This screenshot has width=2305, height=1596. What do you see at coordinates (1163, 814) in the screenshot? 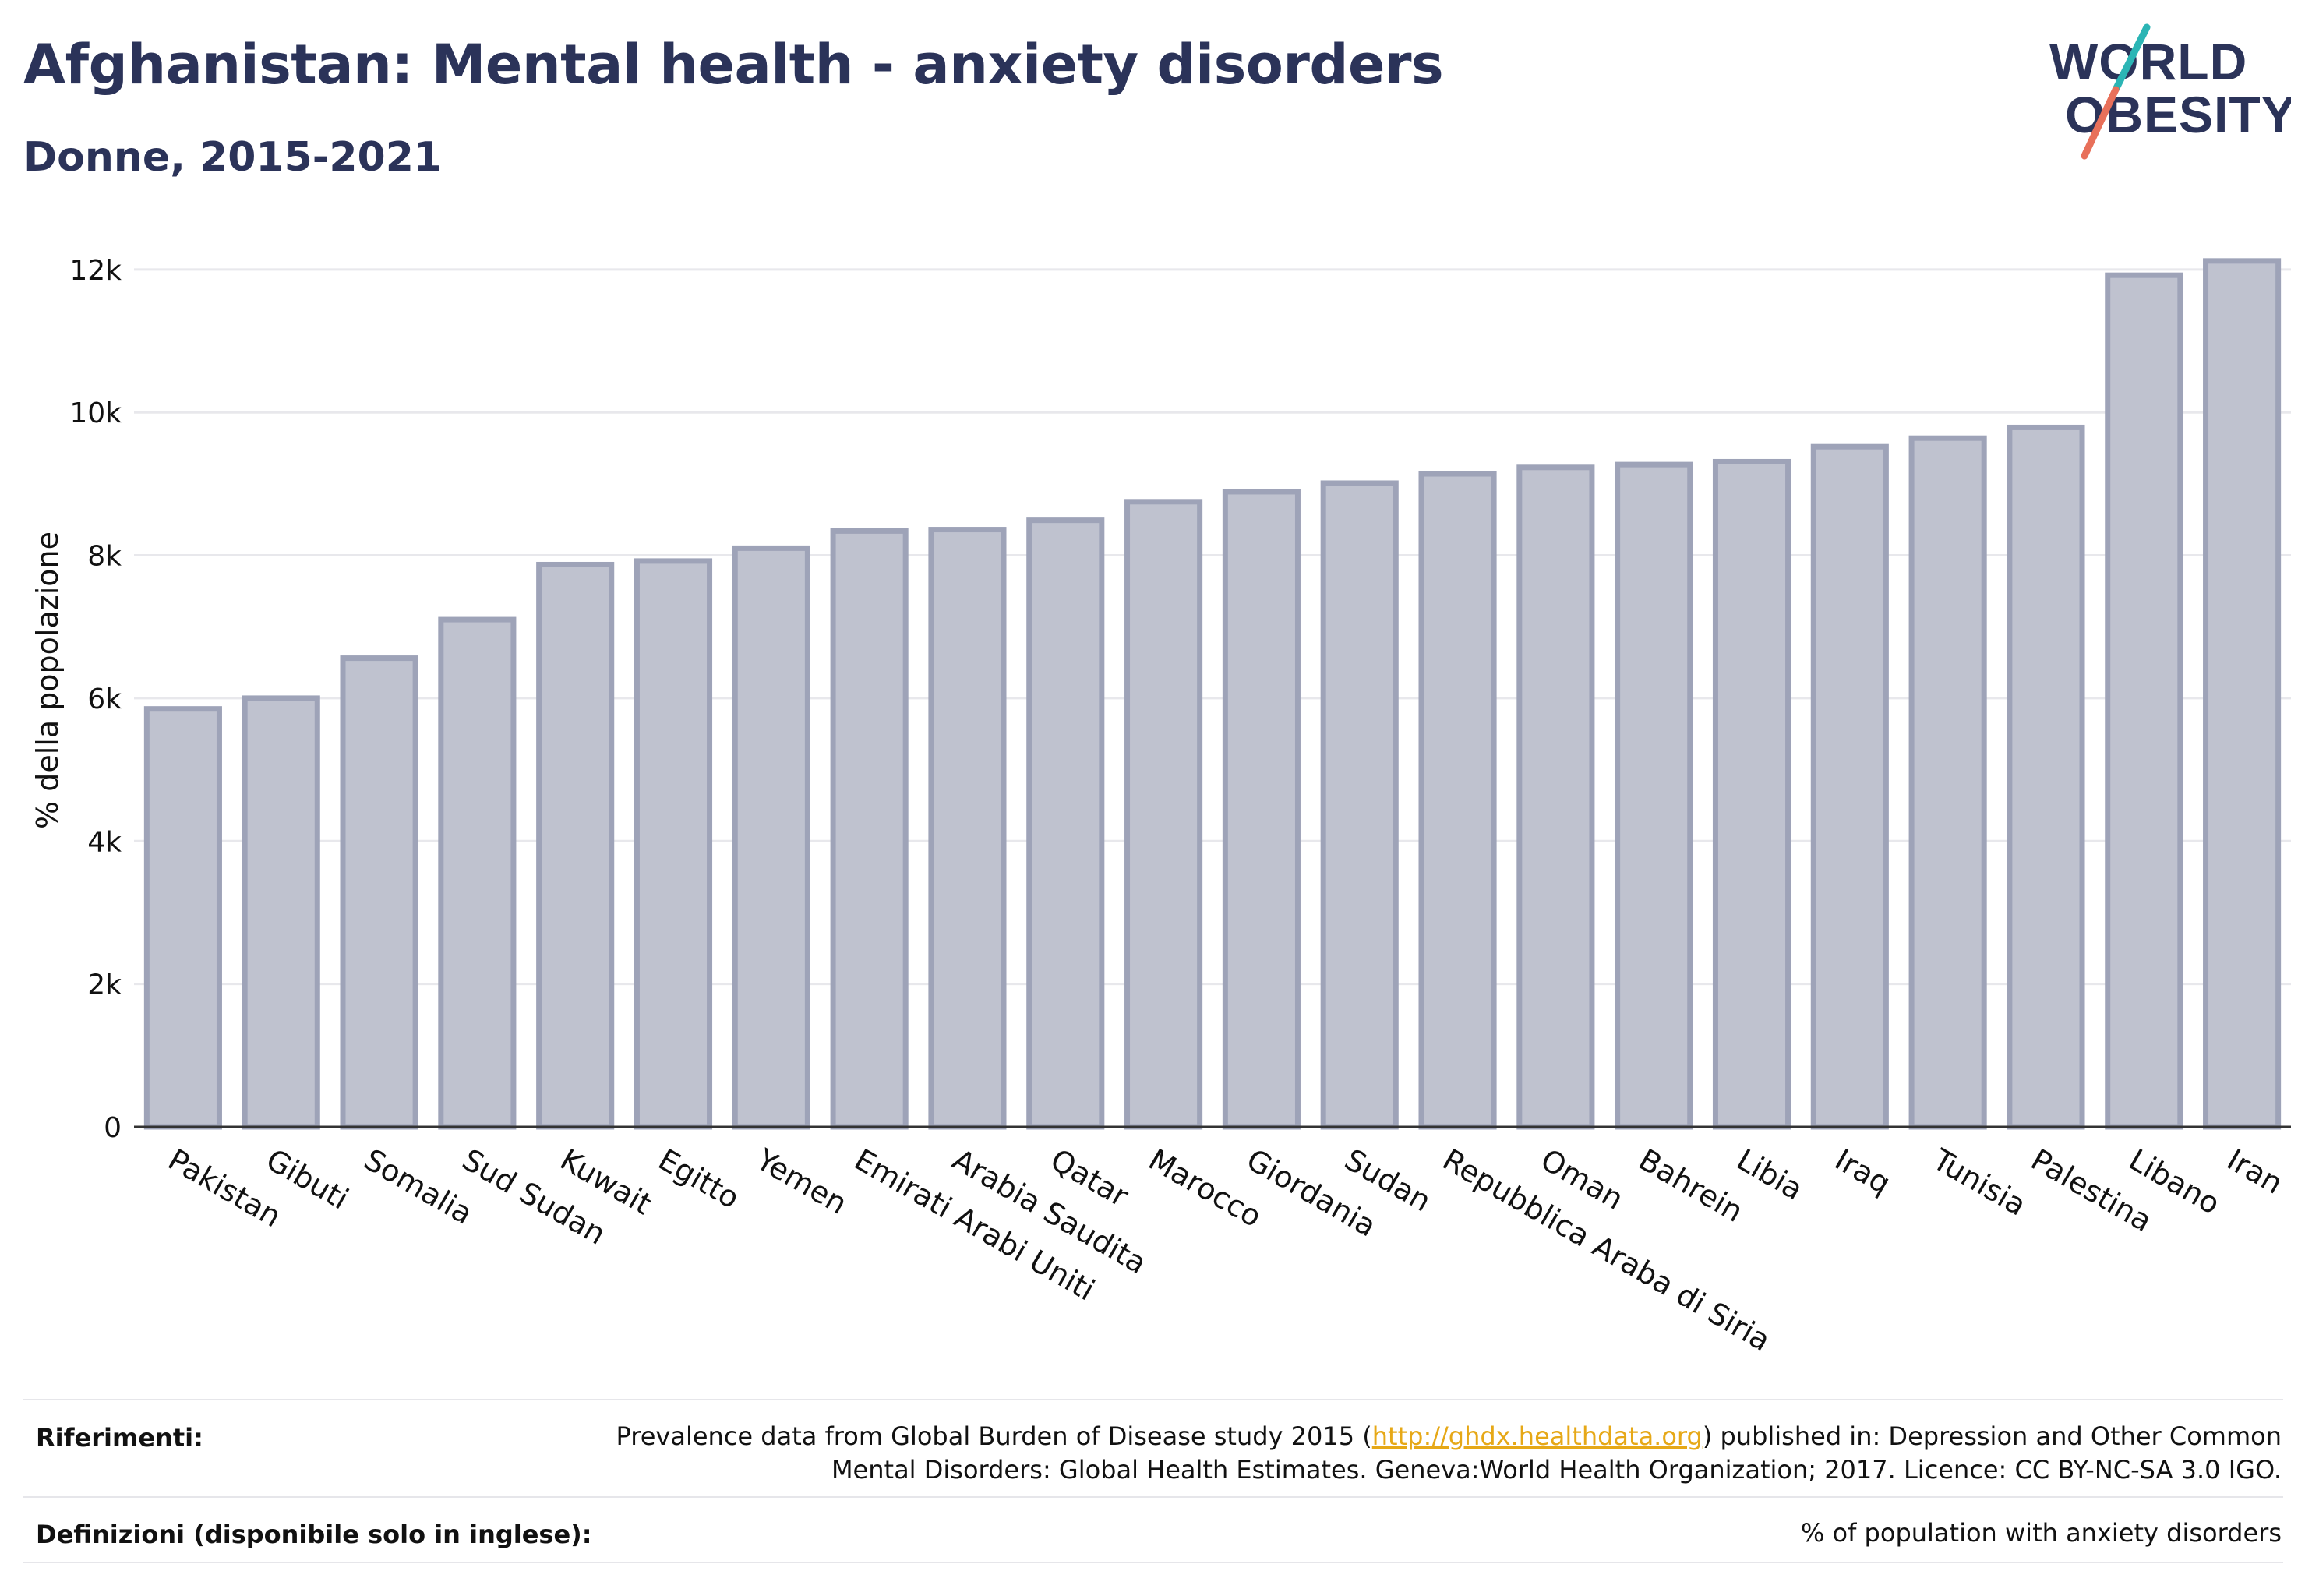
I see `bar-marocco` at bounding box center [1163, 814].